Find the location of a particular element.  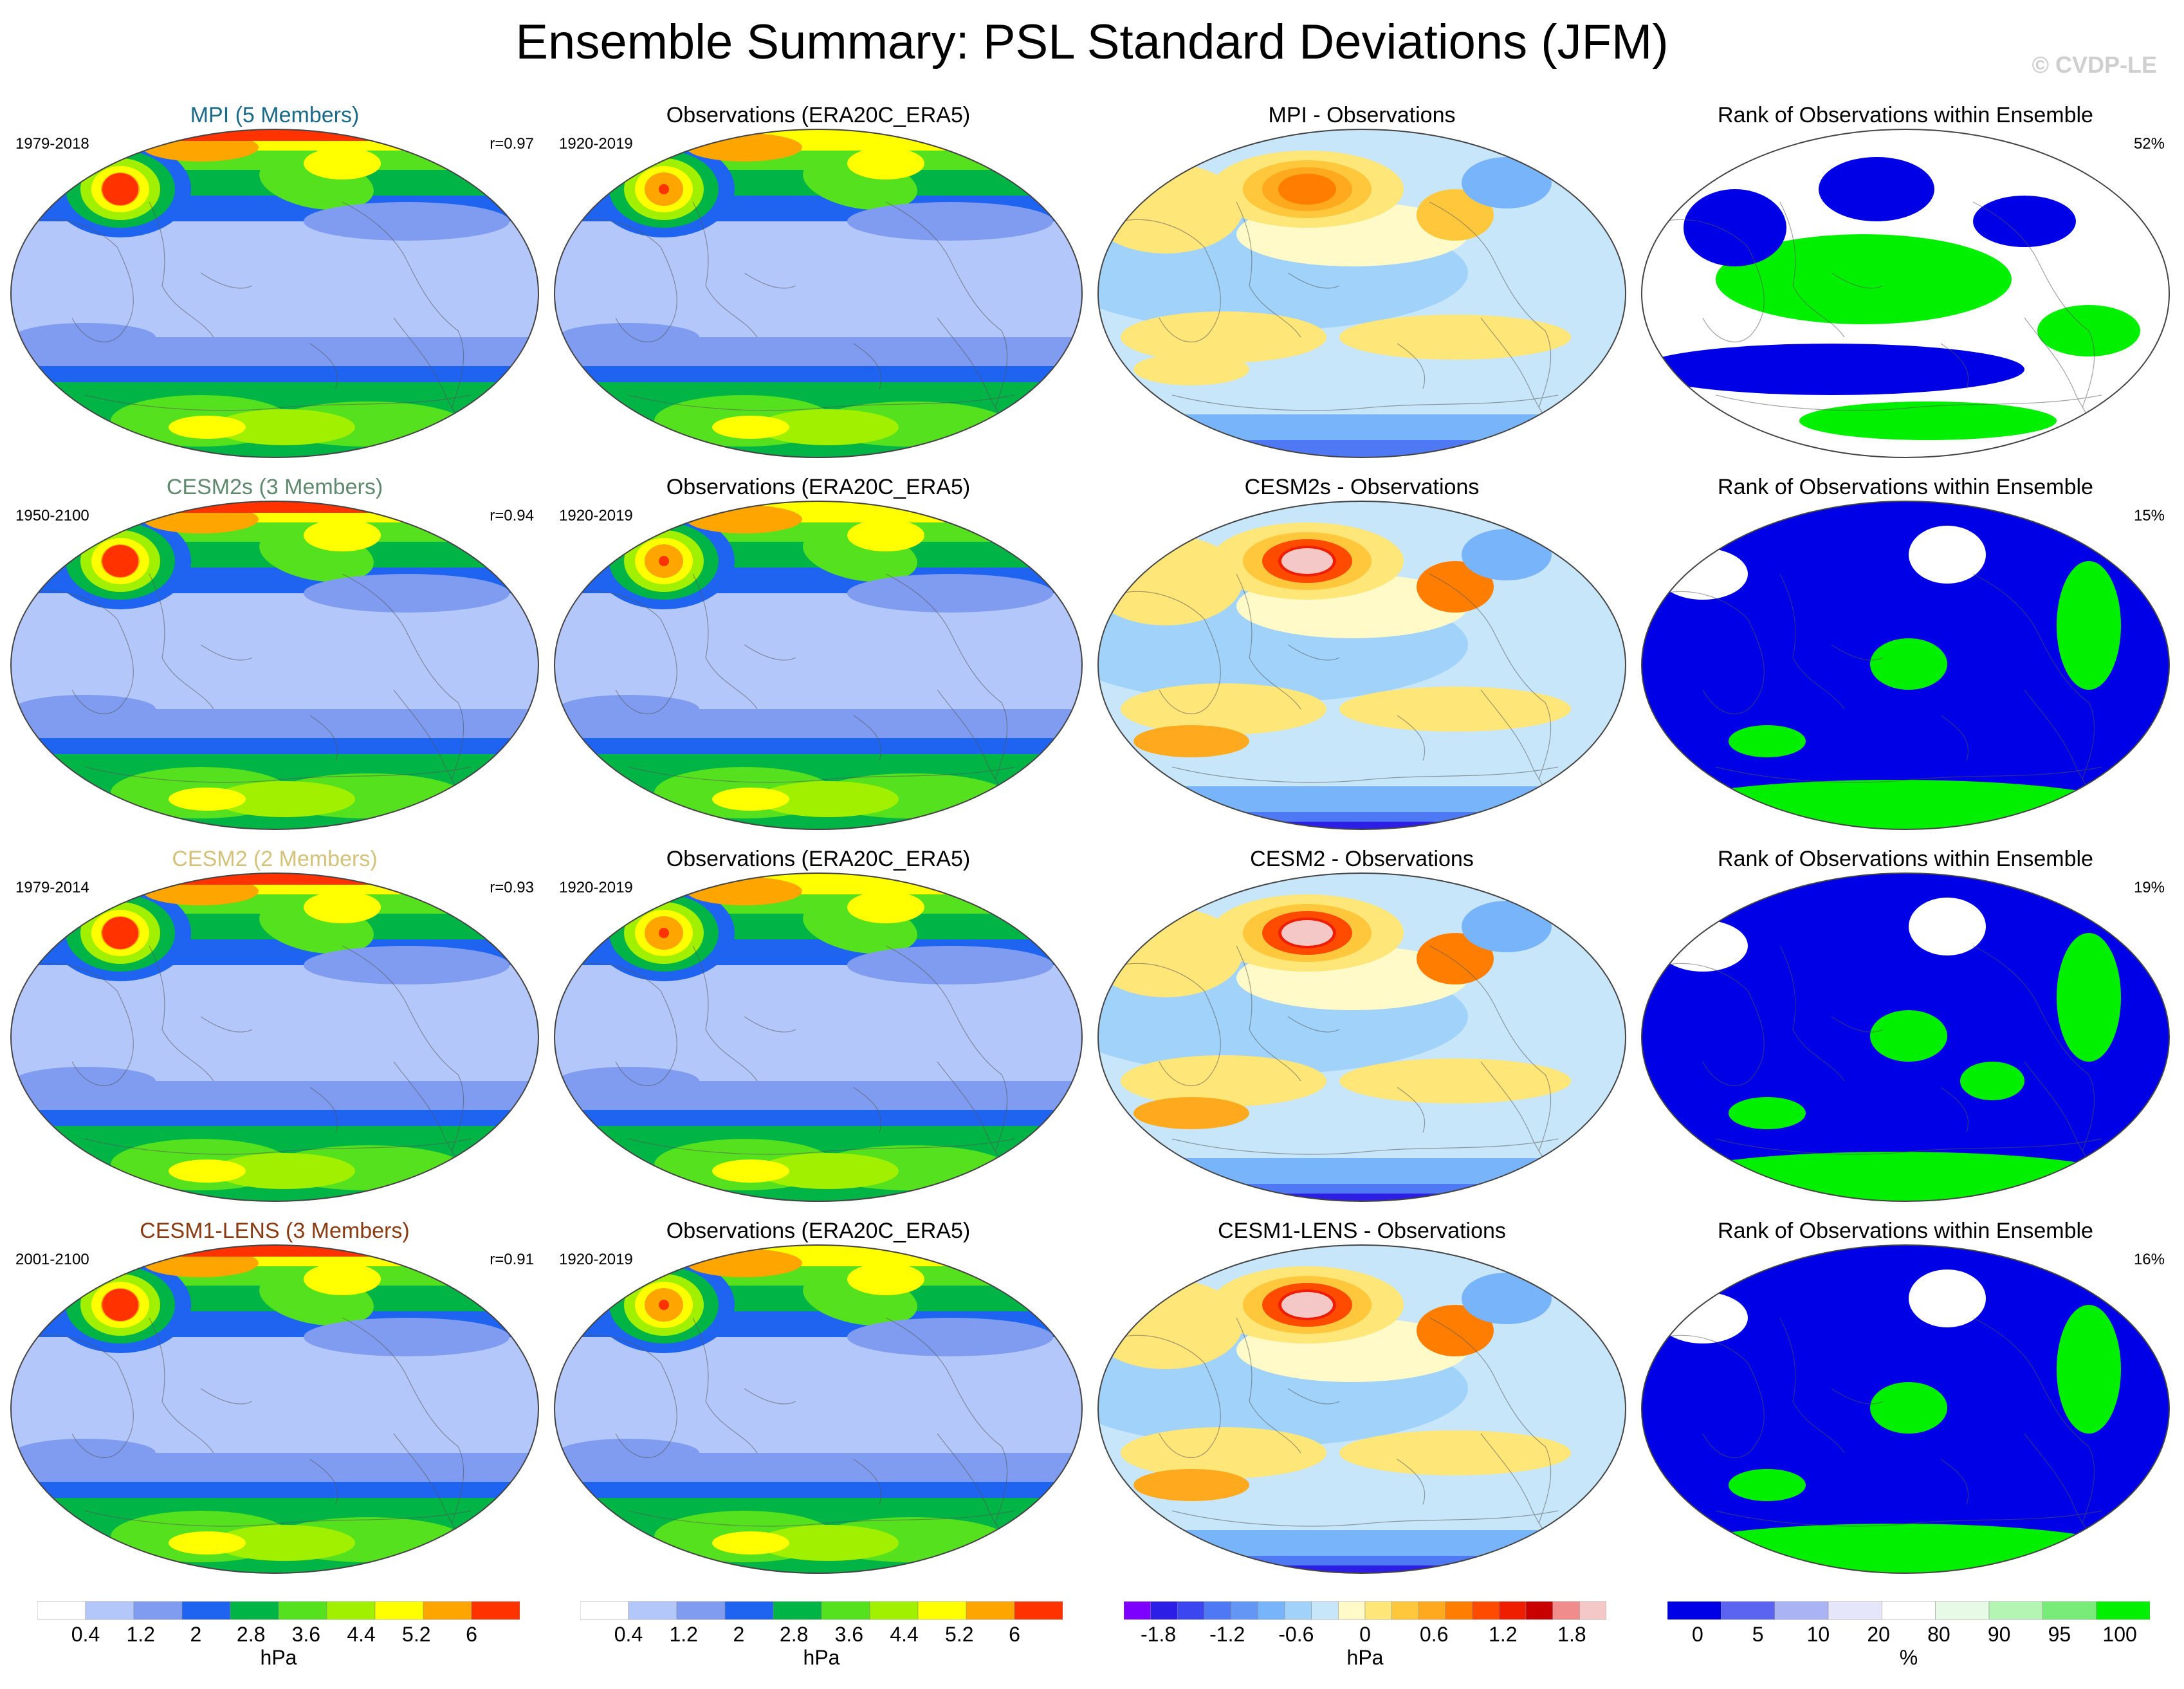

period-label: 1950-2100 is located at coordinates (52, 515).